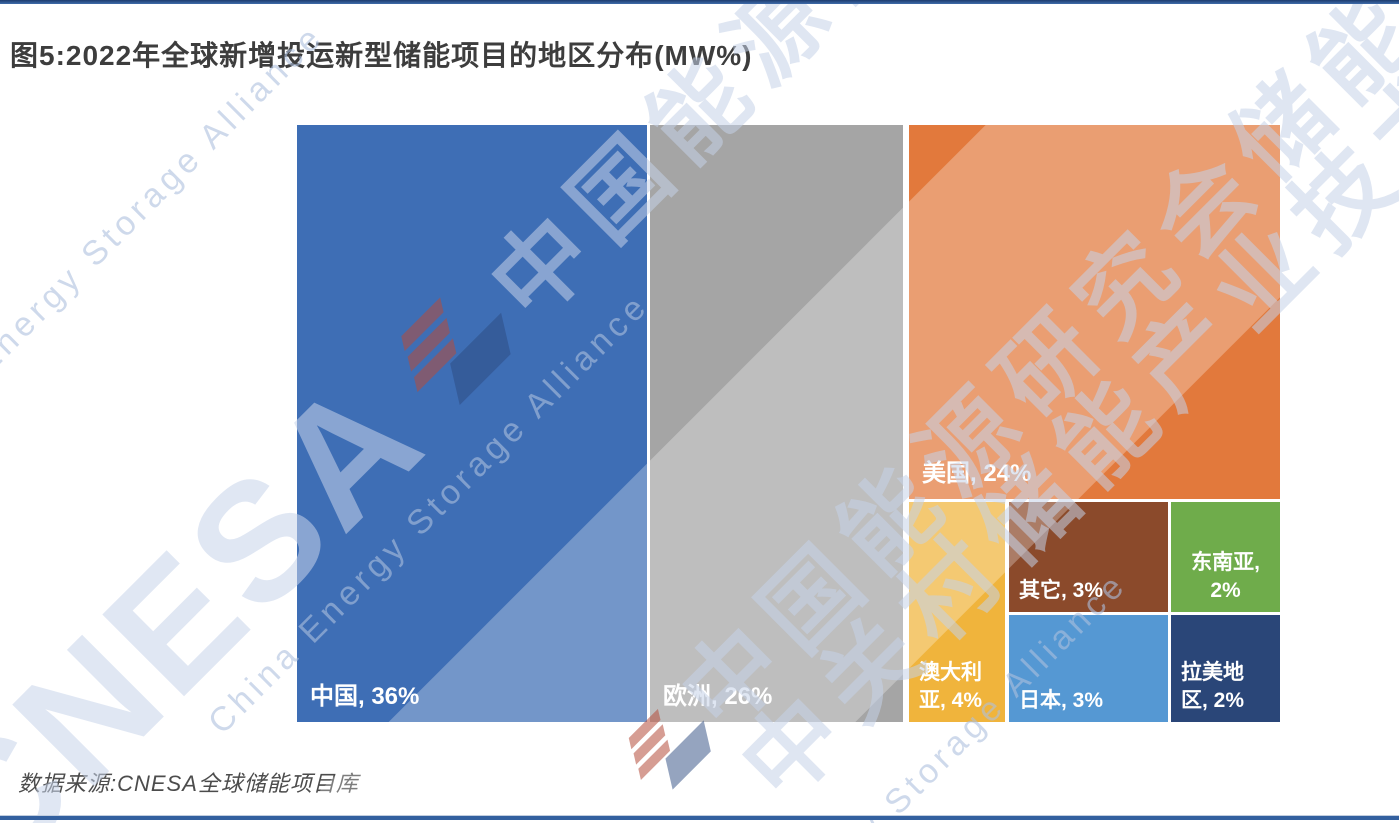 The width and height of the screenshot is (1399, 823). I want to click on treemap-tile-latin-america: 拉美地区, 2%, so click(1225, 668).